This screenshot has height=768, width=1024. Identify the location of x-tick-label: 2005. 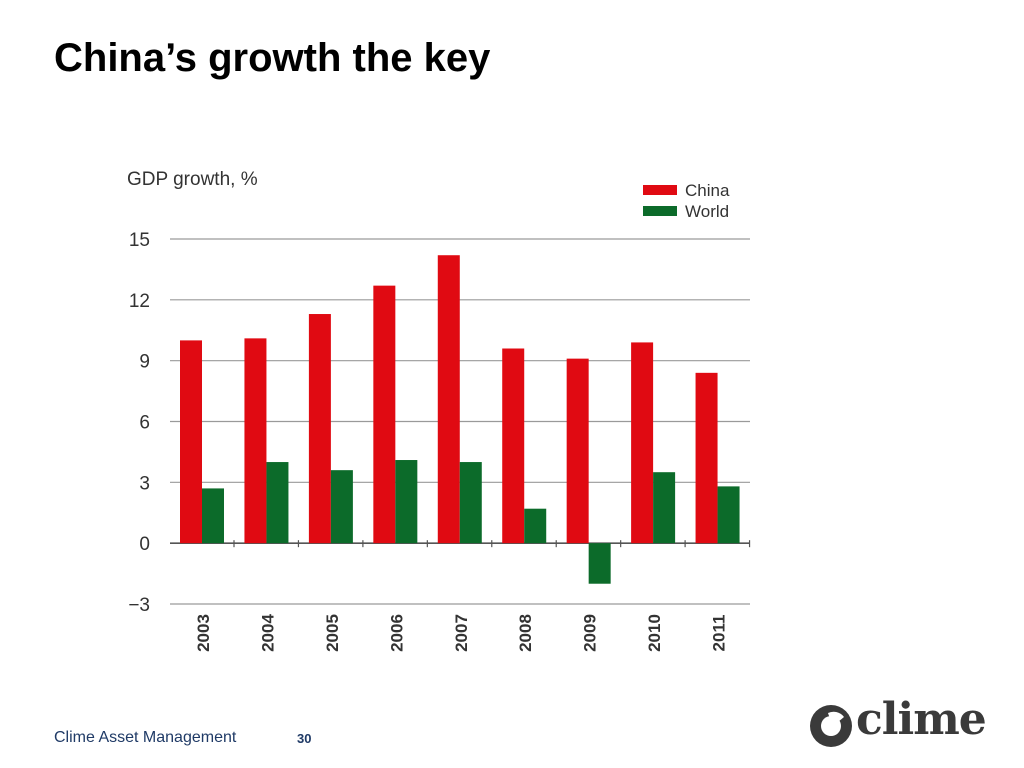
(332, 633).